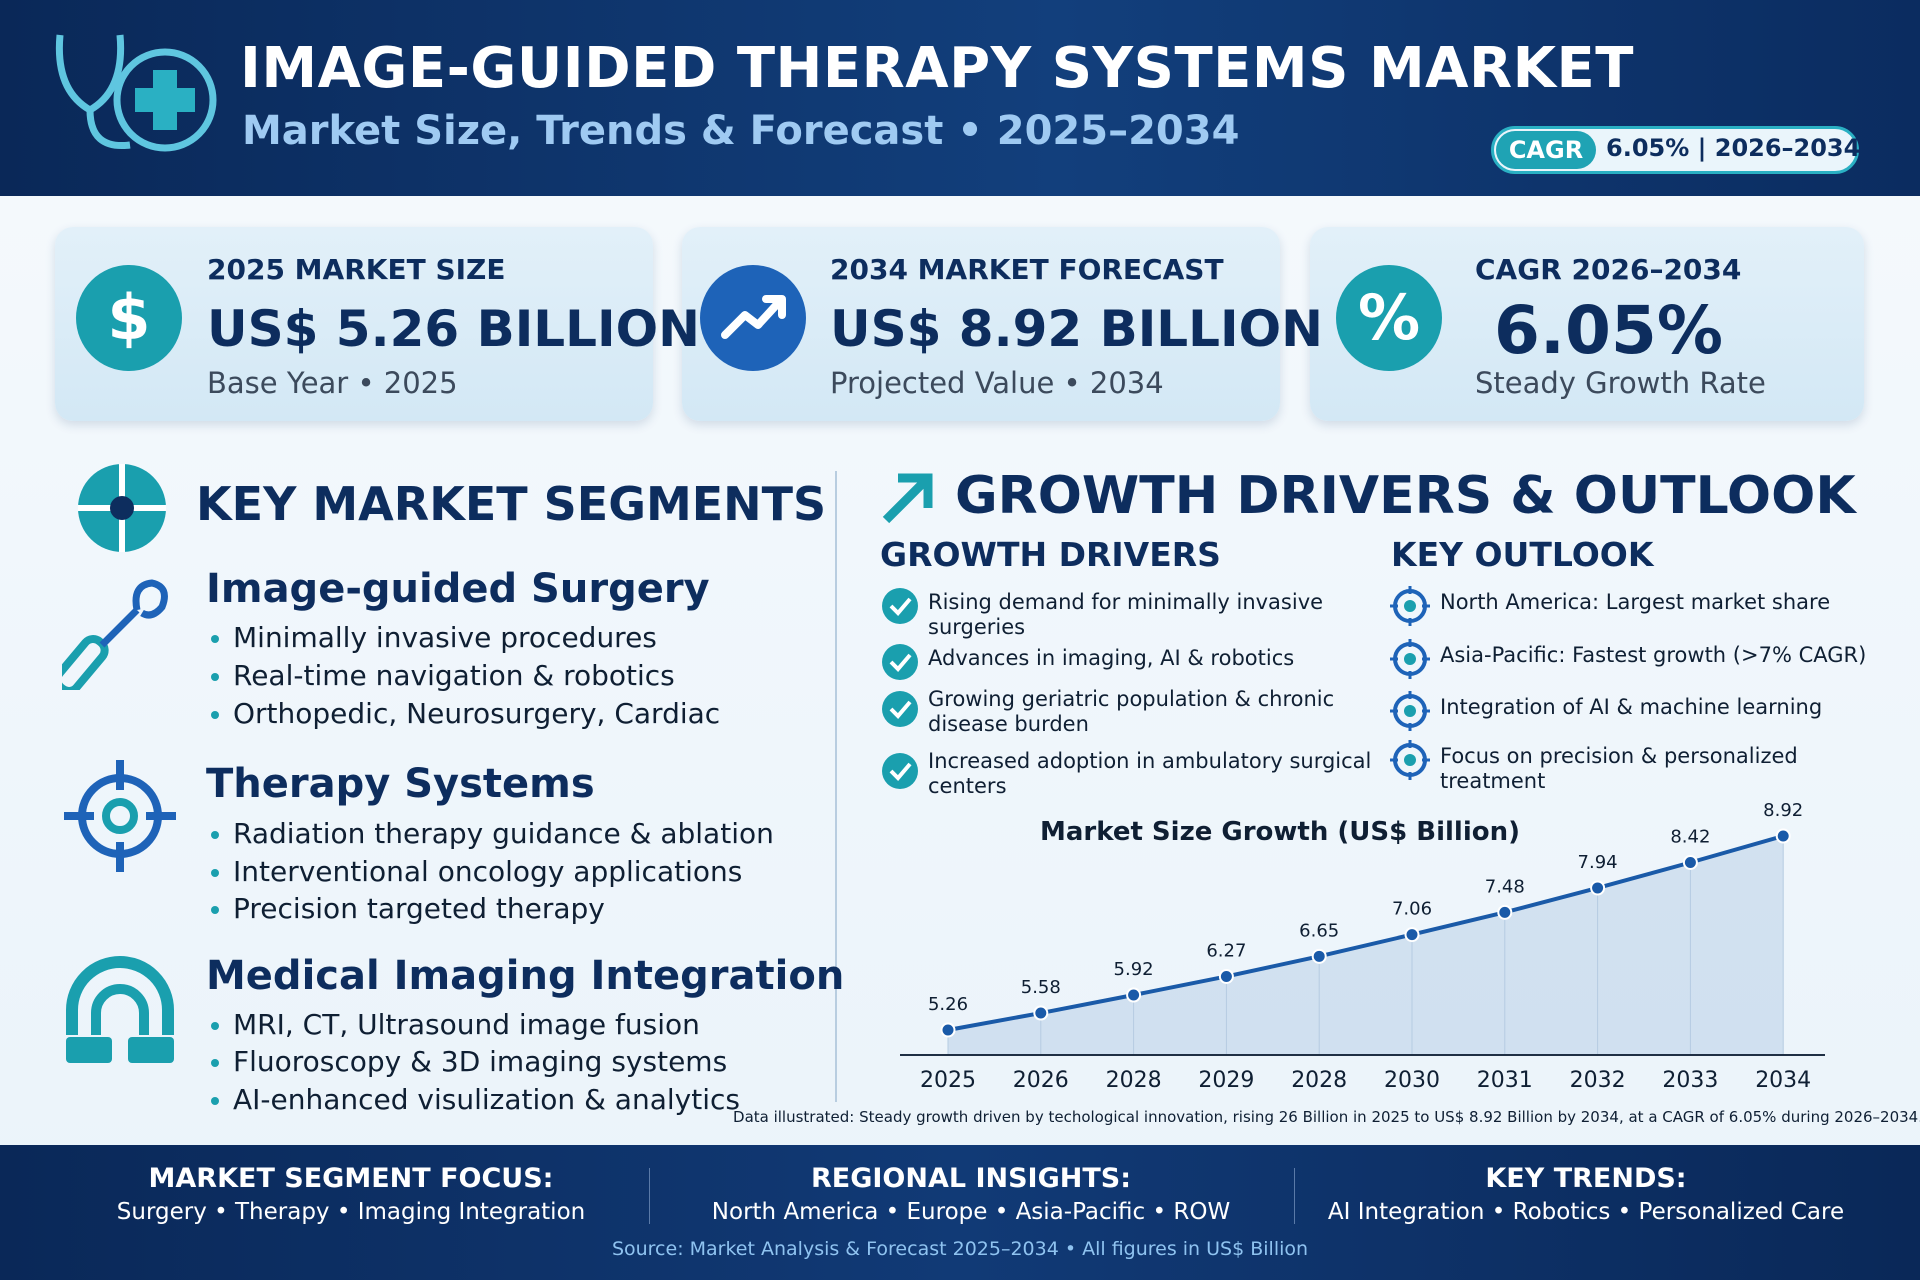  What do you see at coordinates (1635, 602) in the screenshot?
I see `outlook-item: North America: Largest market share` at bounding box center [1635, 602].